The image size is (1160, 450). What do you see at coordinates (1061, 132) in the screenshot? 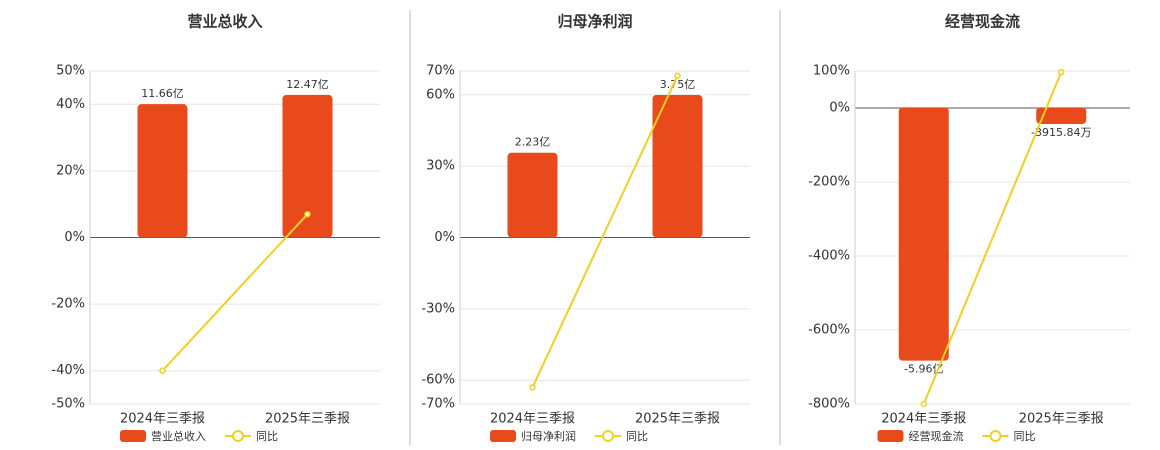
I see `data-label: -3915.84万` at bounding box center [1061, 132].